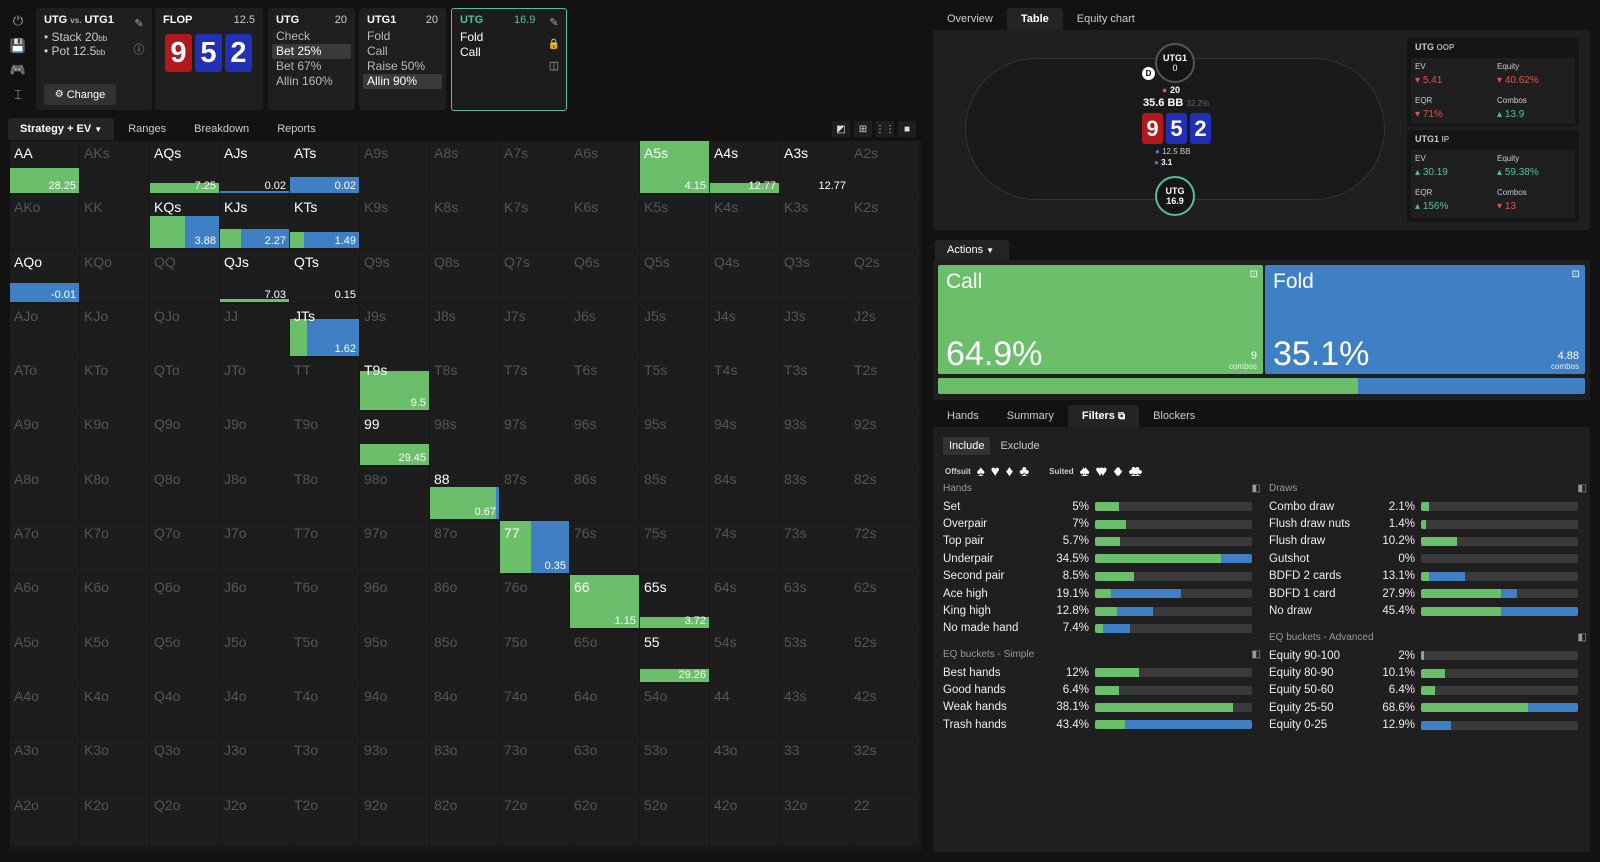 This screenshot has width=1600, height=862. I want to click on nav-node-utg1: UTG1 20 Fold Call Raise 50% Allin 90%, so click(402, 59).